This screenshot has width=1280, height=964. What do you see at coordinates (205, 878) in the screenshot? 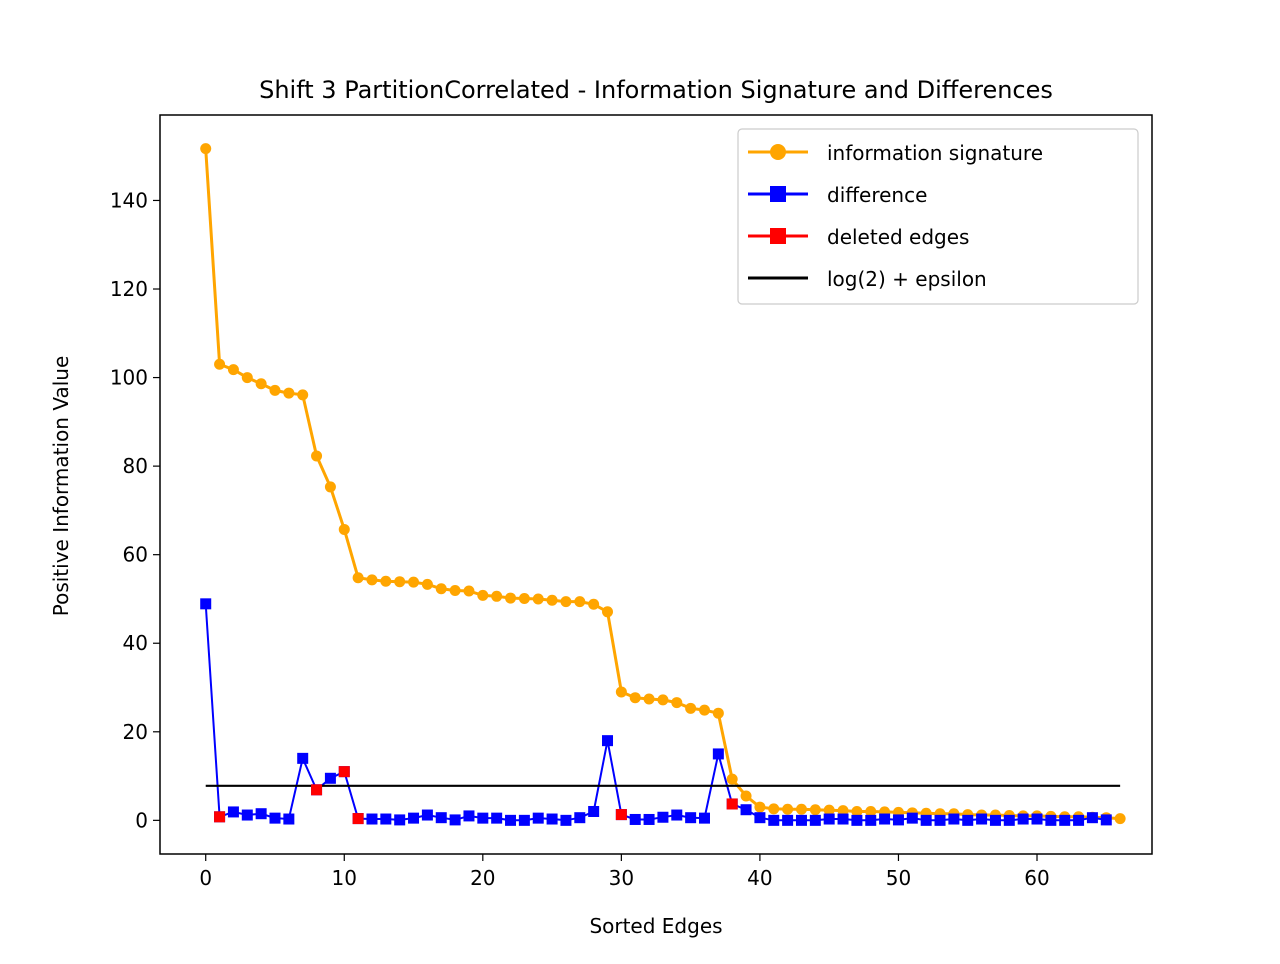
I see `x-tick-label: 0` at bounding box center [205, 878].